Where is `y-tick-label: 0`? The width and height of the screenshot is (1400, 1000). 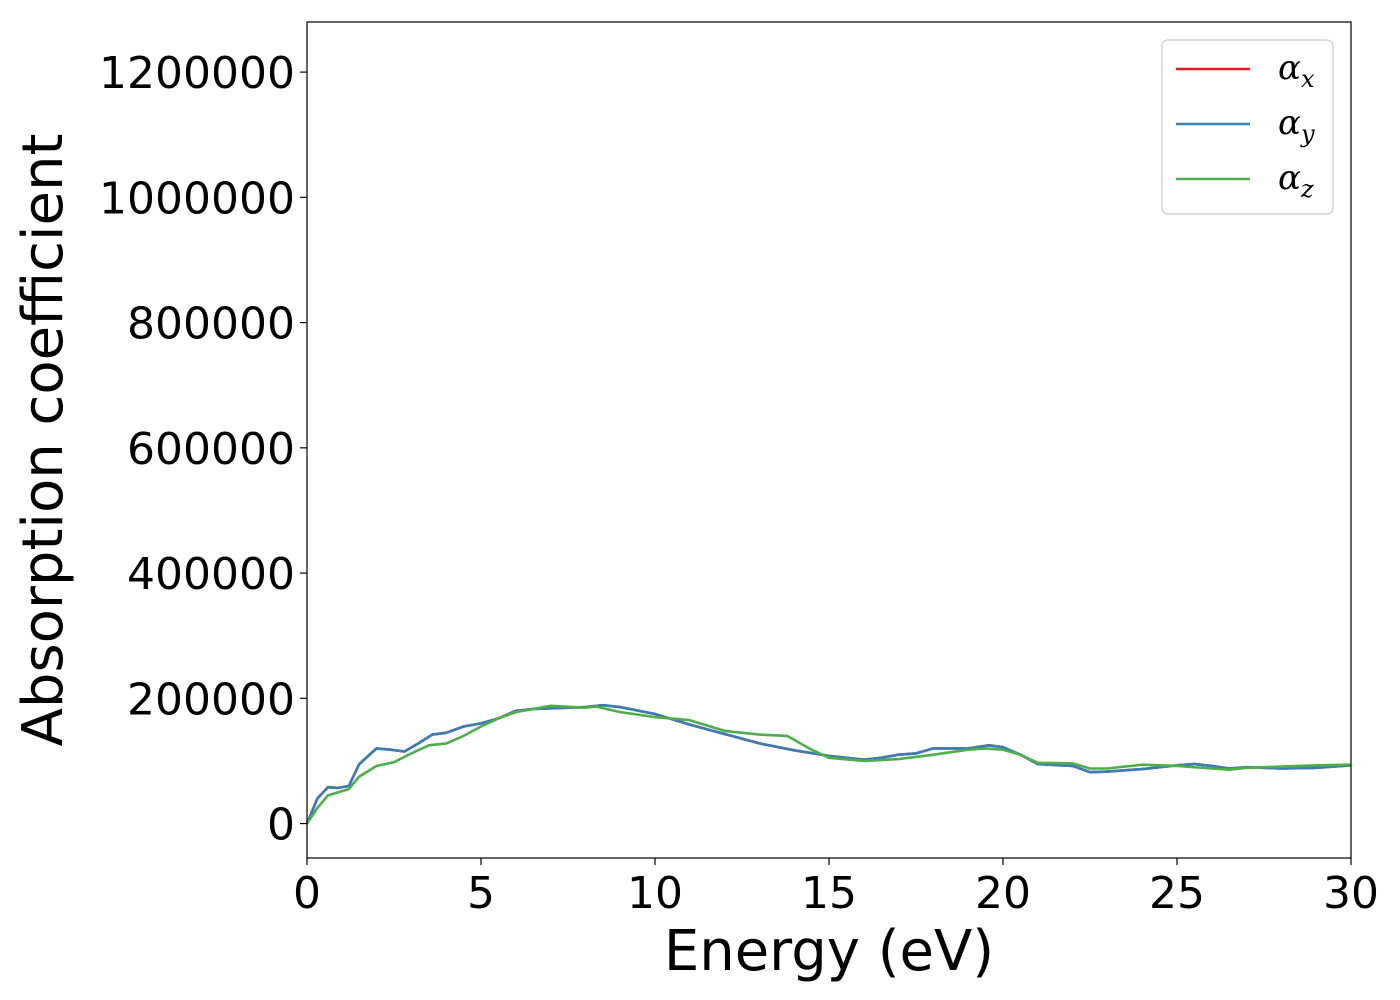 y-tick-label: 0 is located at coordinates (281, 825).